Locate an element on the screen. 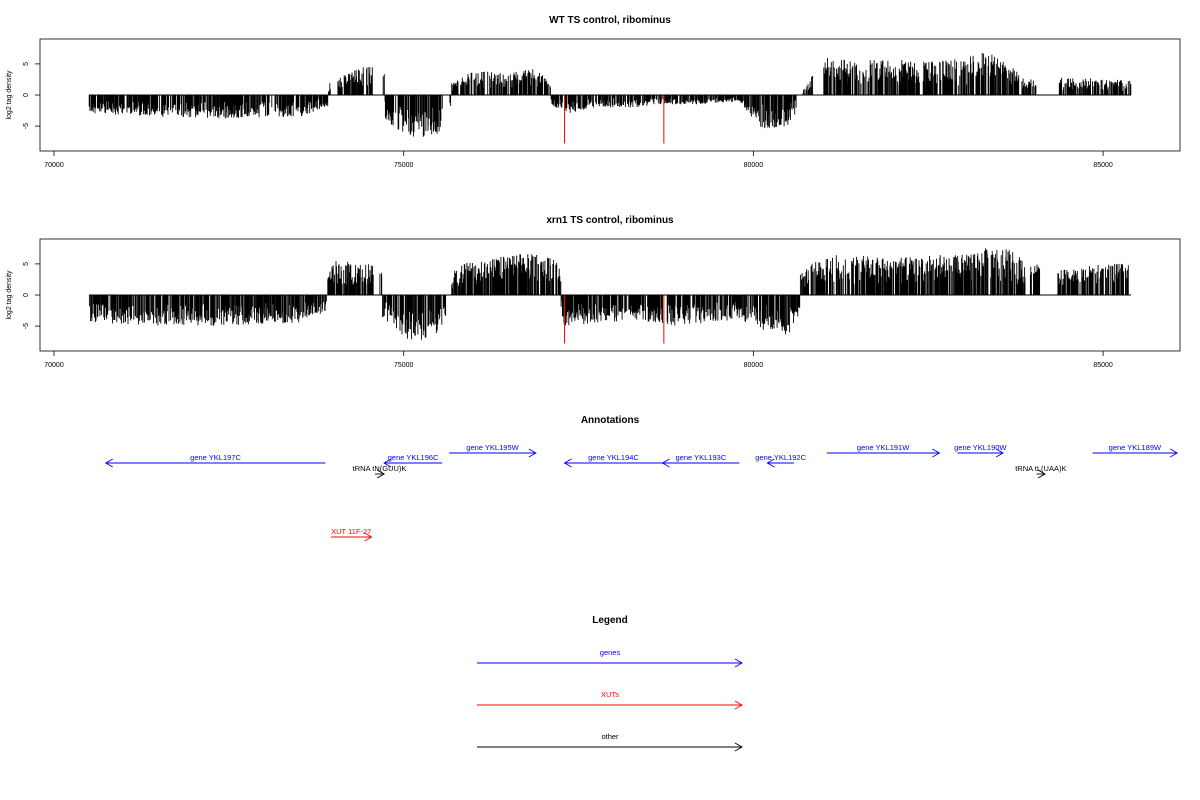  annotation-label: gene YKL194C is located at coordinates (613, 457).